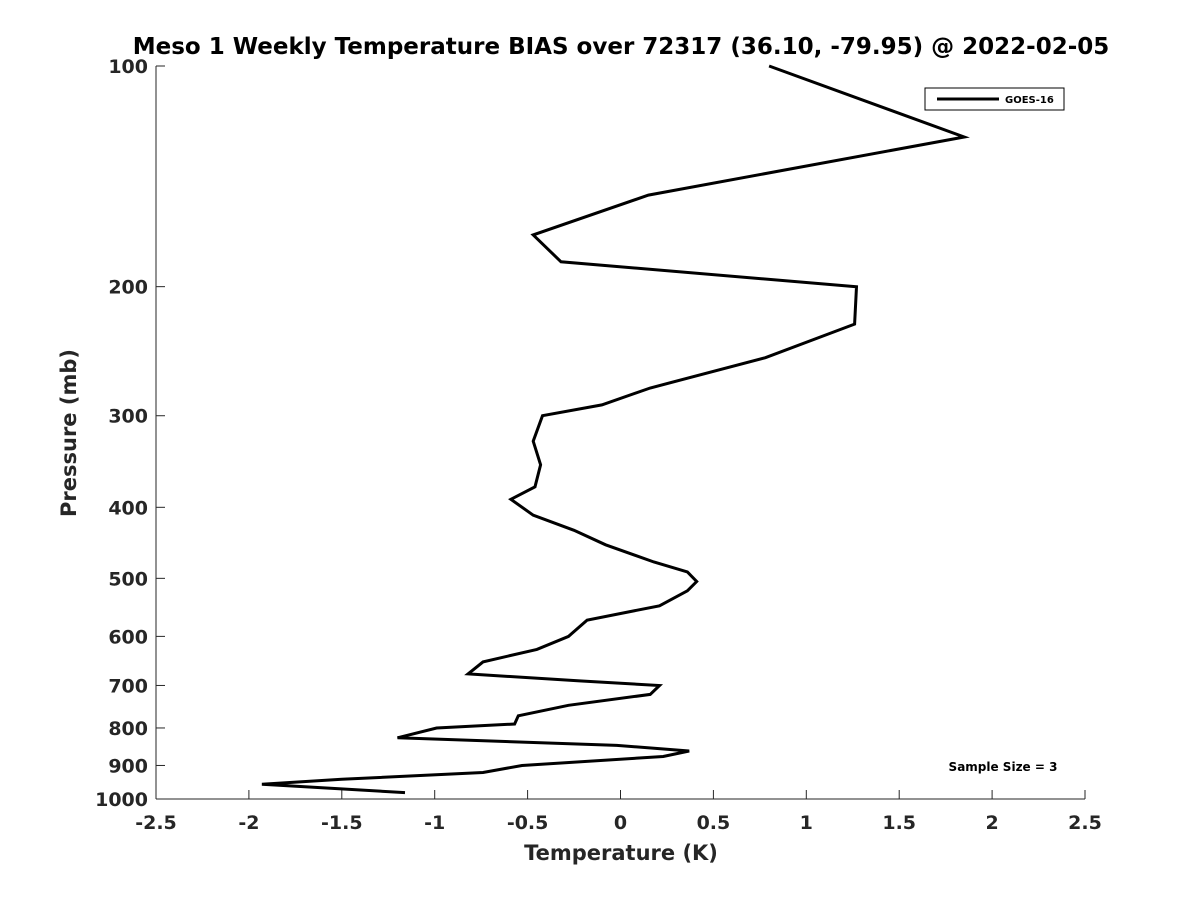 The image size is (1200, 900). Describe the element at coordinates (1029, 100) in the screenshot. I see `legend-label-goes-16: GOES-16` at that location.